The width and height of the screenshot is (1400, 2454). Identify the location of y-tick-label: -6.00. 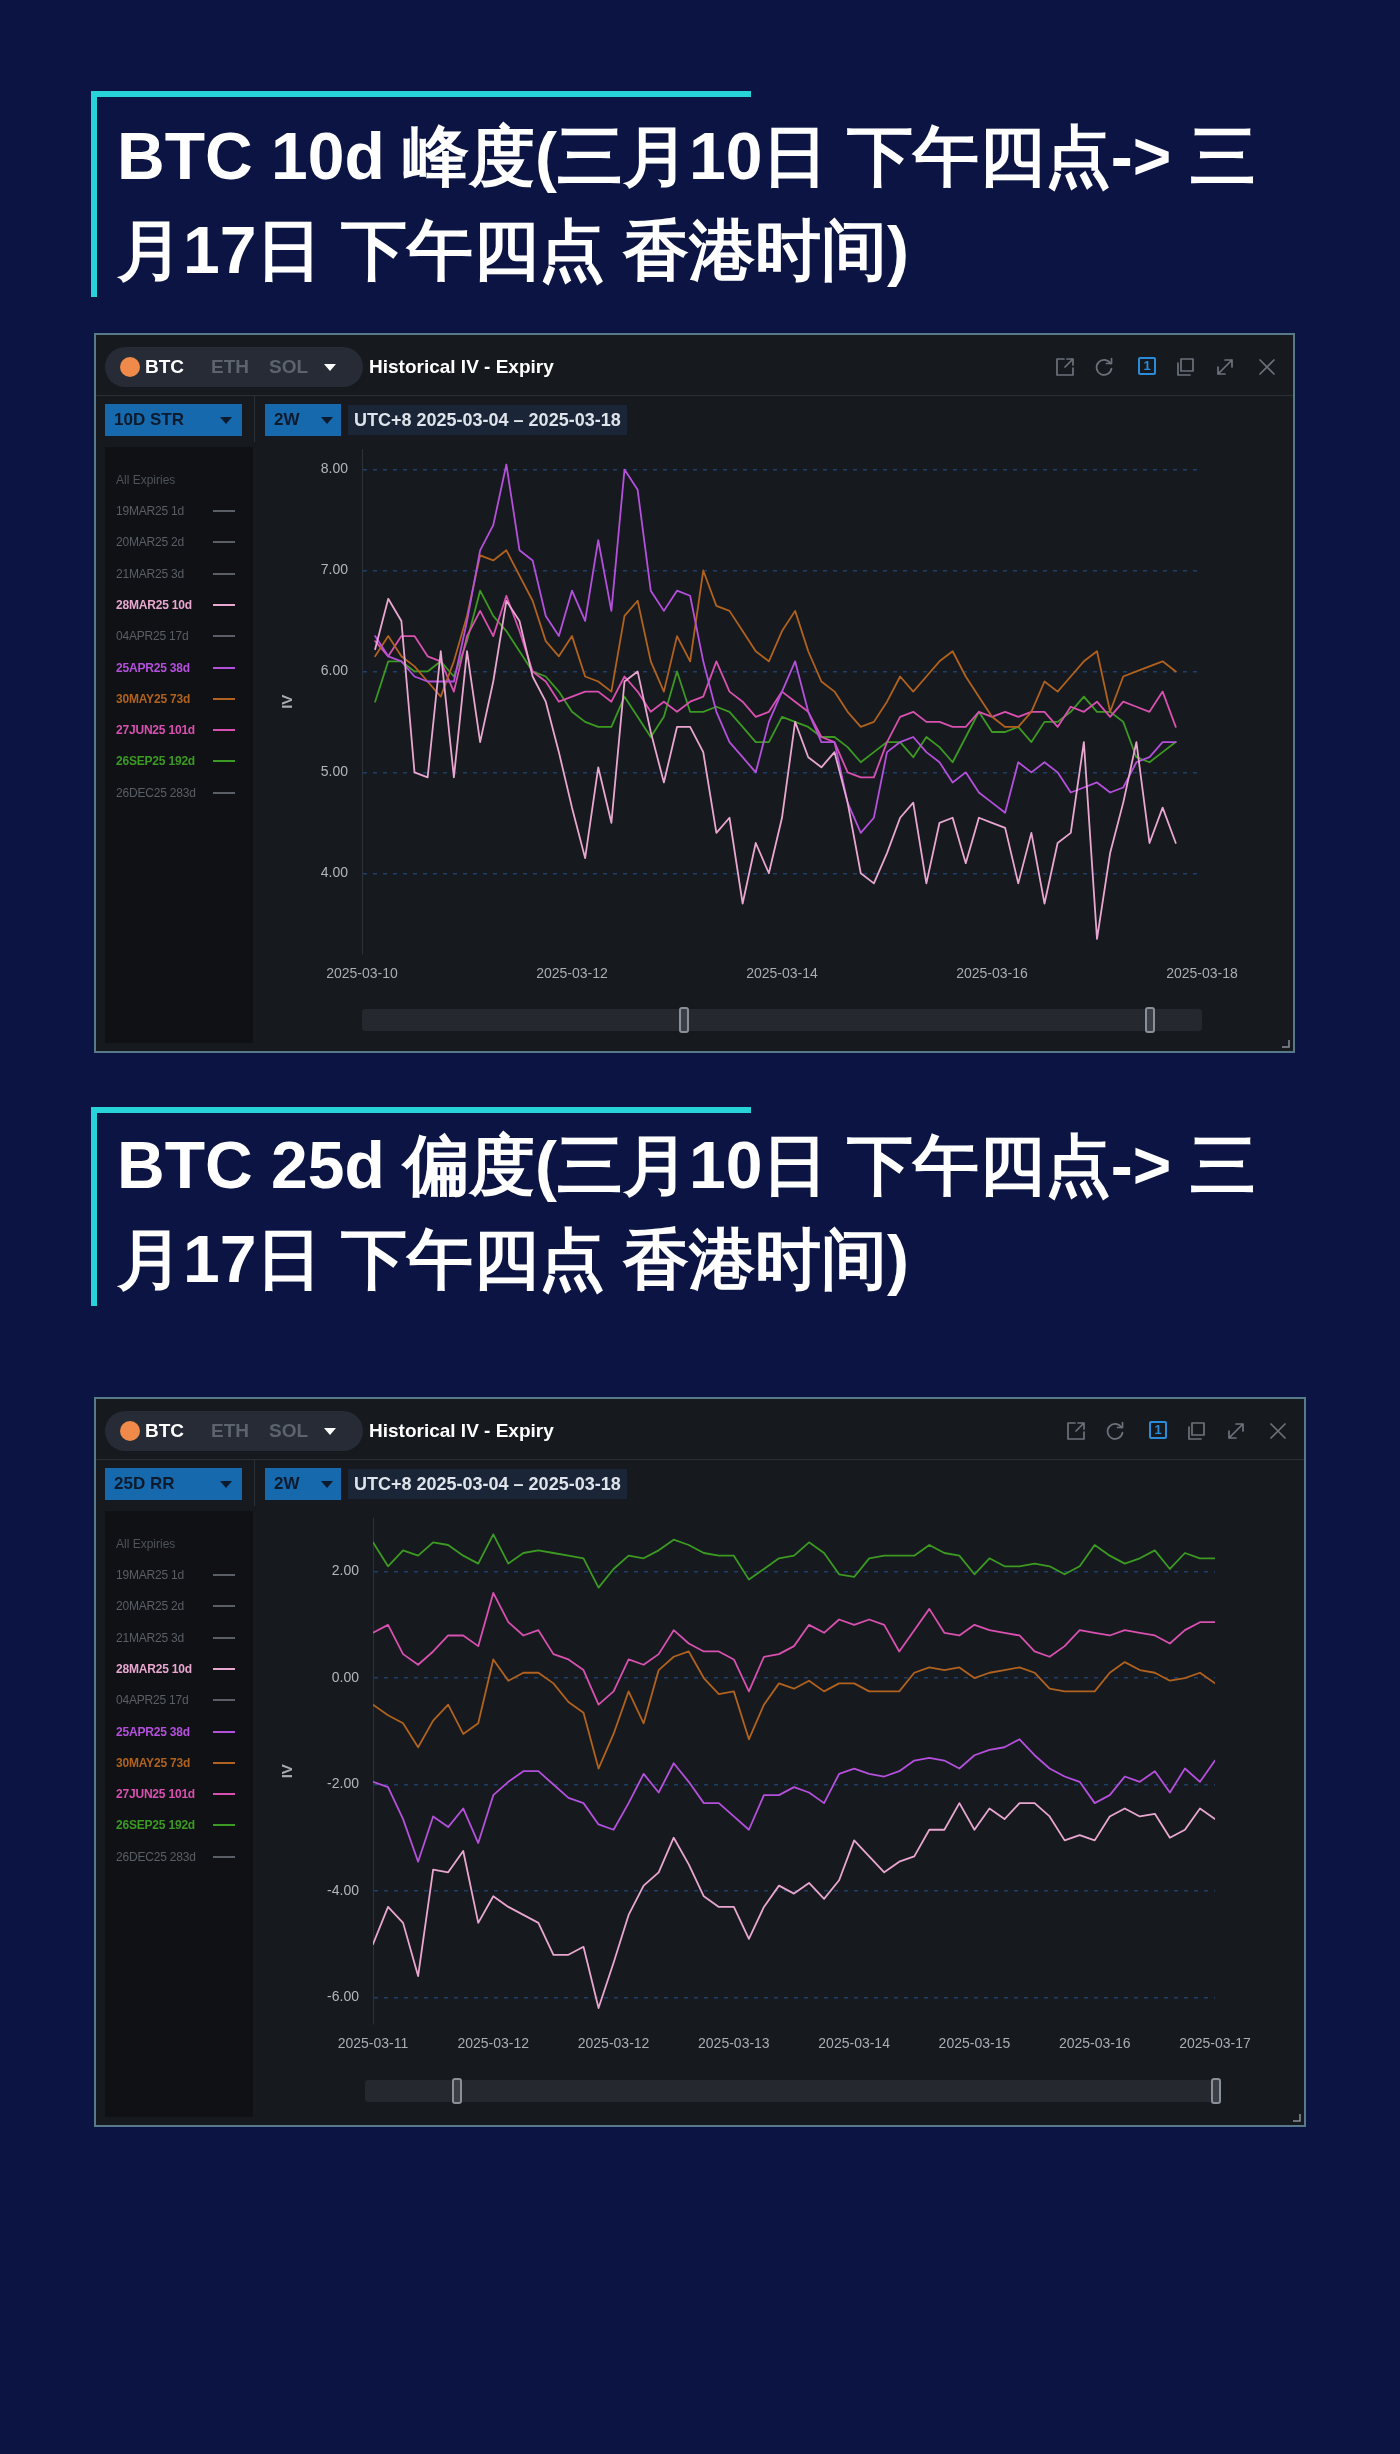
(343, 1996).